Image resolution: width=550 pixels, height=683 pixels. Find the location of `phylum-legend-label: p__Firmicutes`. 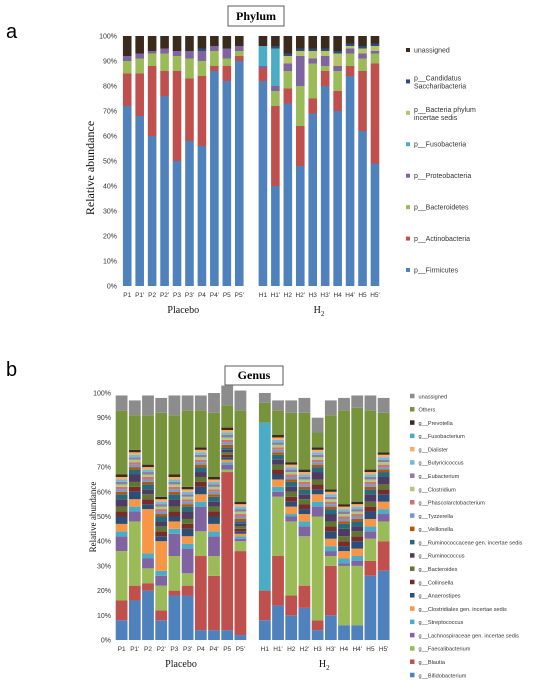

phylum-legend-label: p__Firmicutes is located at coordinates (436, 270).